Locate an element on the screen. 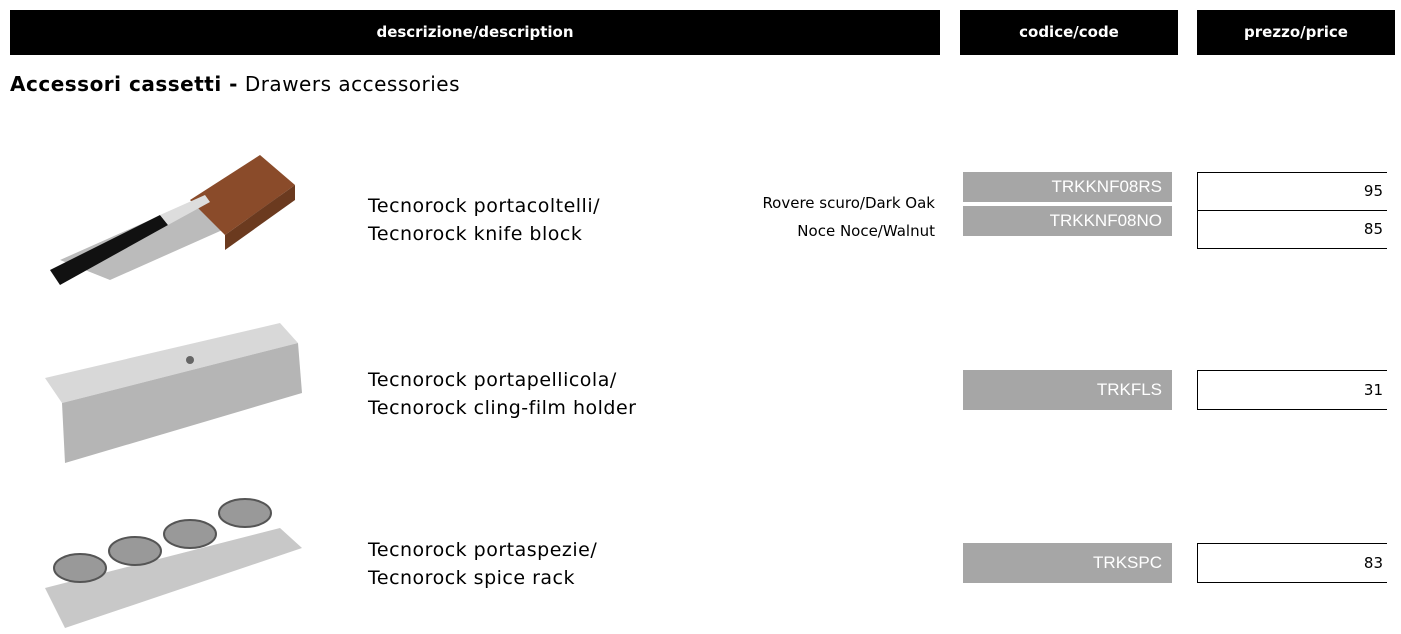 The width and height of the screenshot is (1401, 634). name-en: Tecnorock knife block is located at coordinates (475, 234).